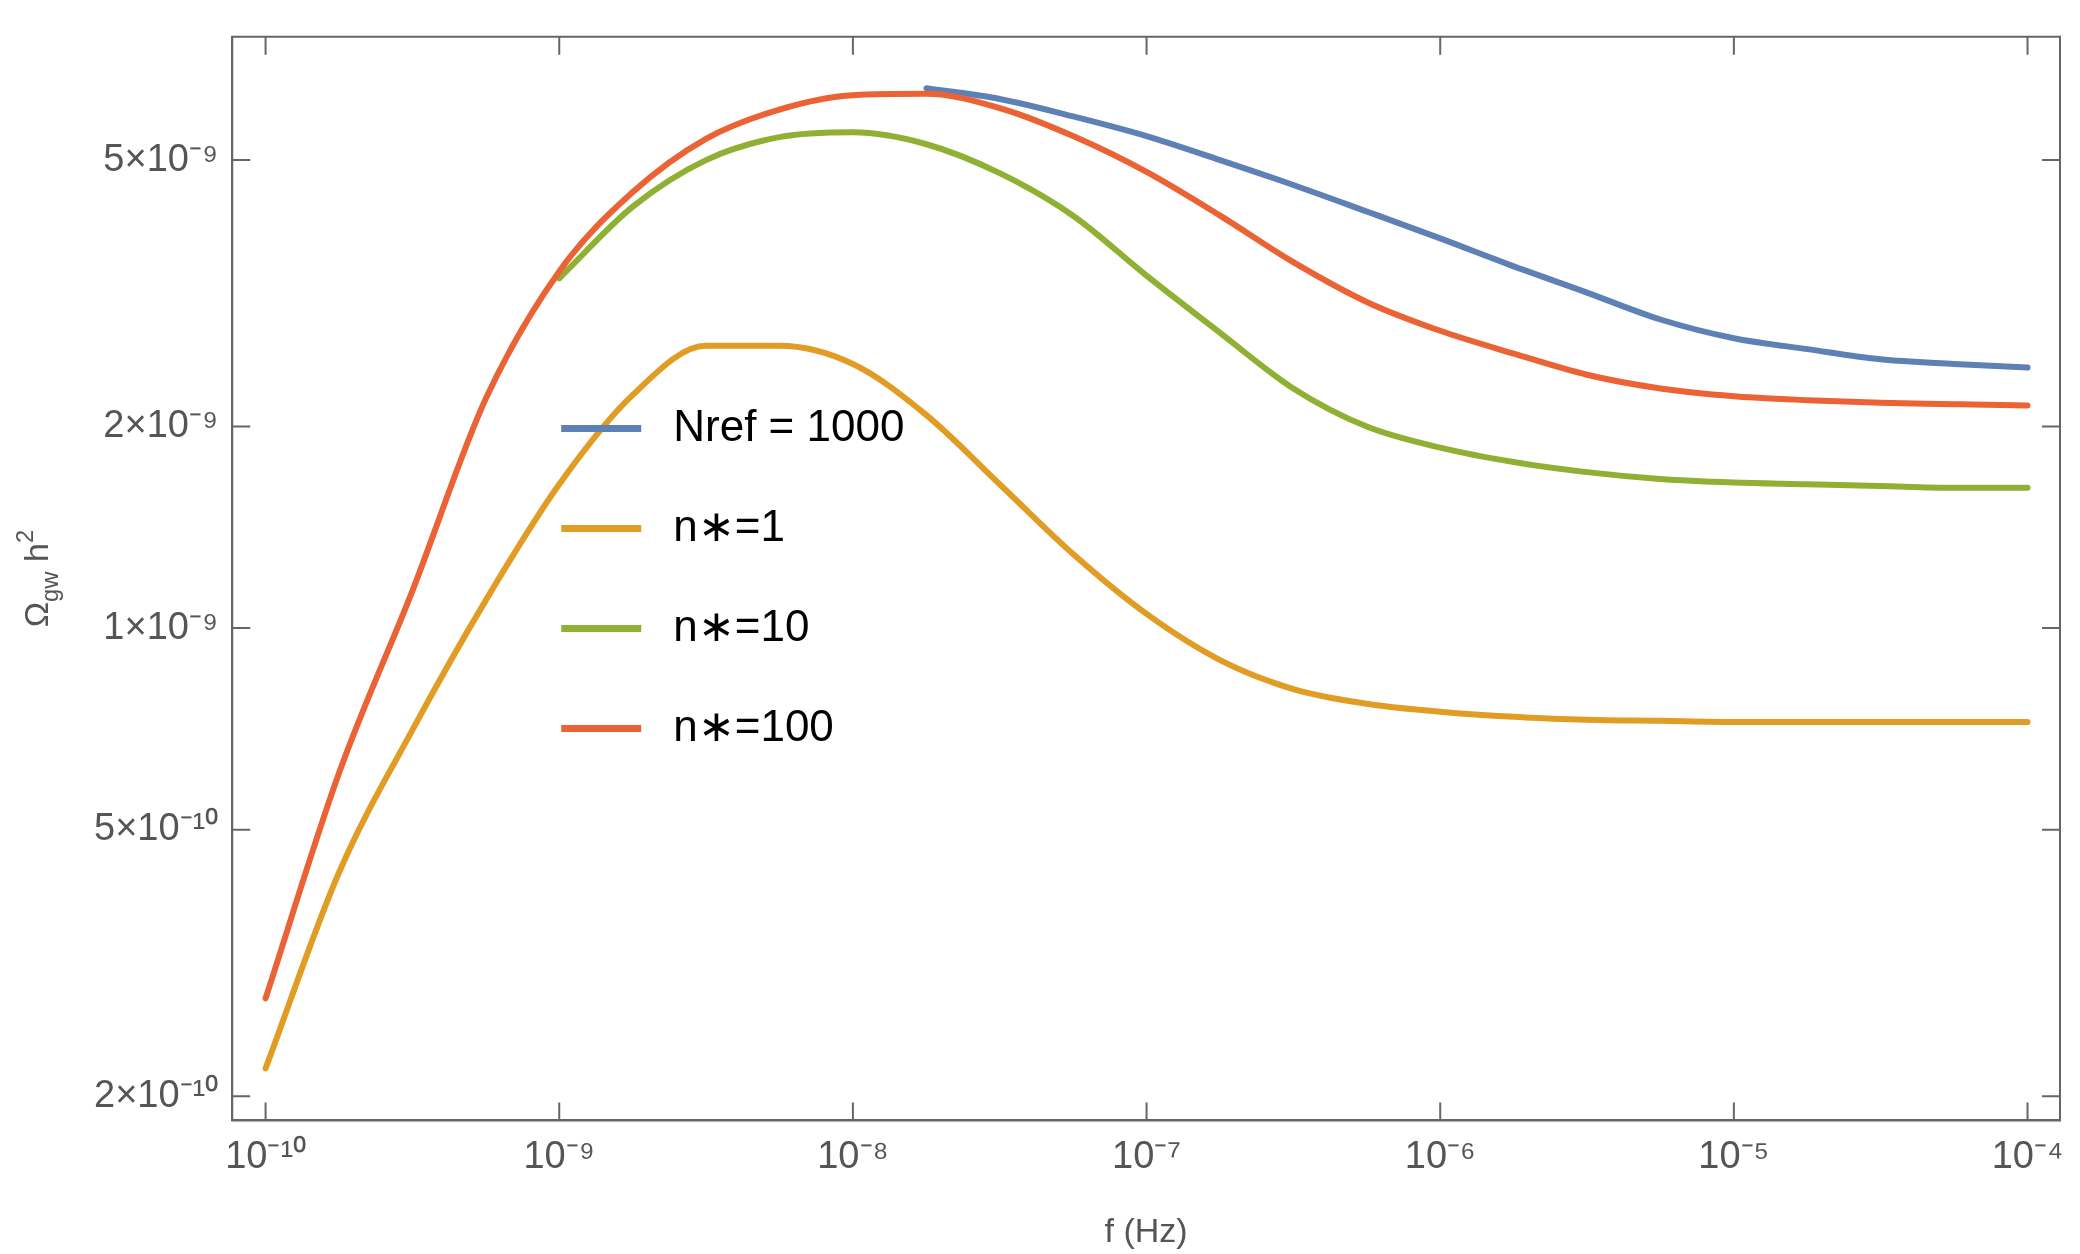 This screenshot has width=2080, height=1254. I want to click on x-tick-label: 10⁻⁷, so click(1147, 1154).